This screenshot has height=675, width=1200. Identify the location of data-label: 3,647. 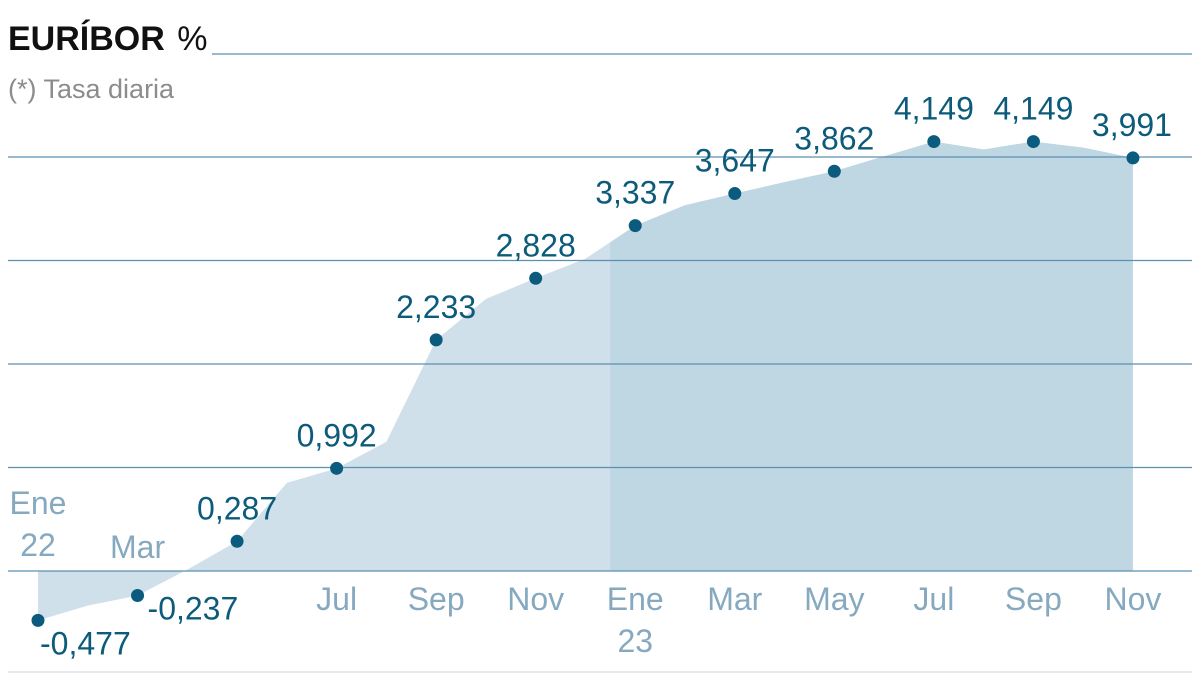
(735, 161).